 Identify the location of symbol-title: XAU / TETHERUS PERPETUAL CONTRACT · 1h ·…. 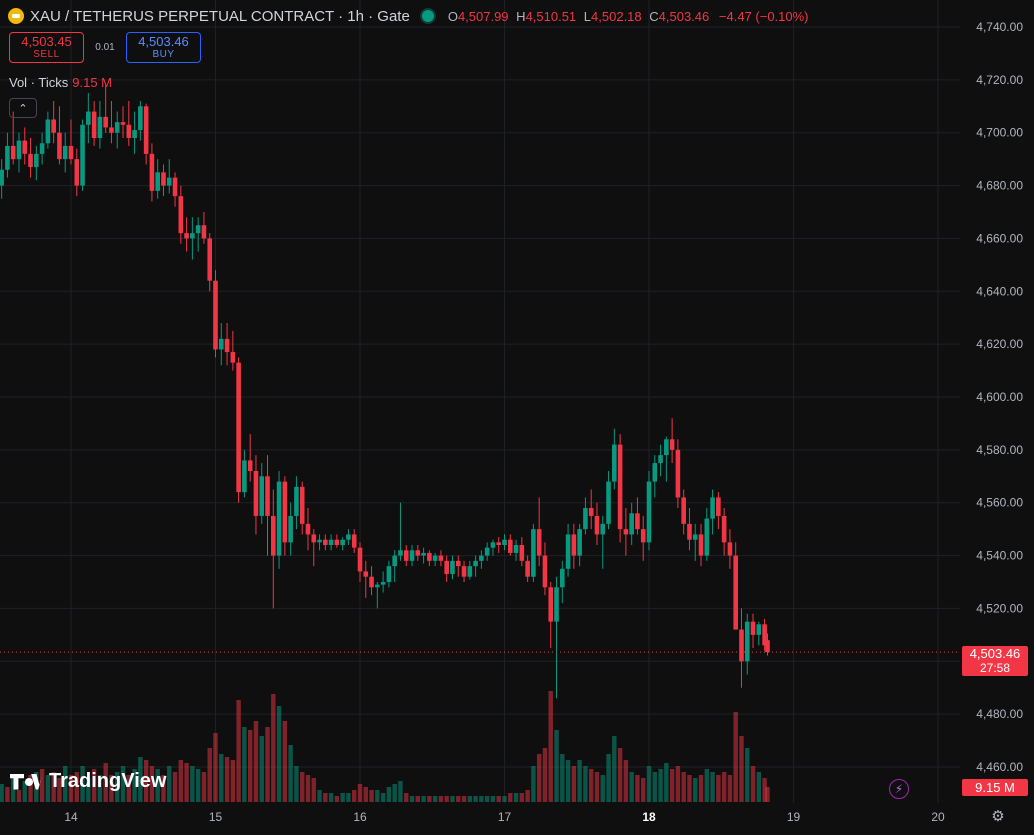
(220, 16).